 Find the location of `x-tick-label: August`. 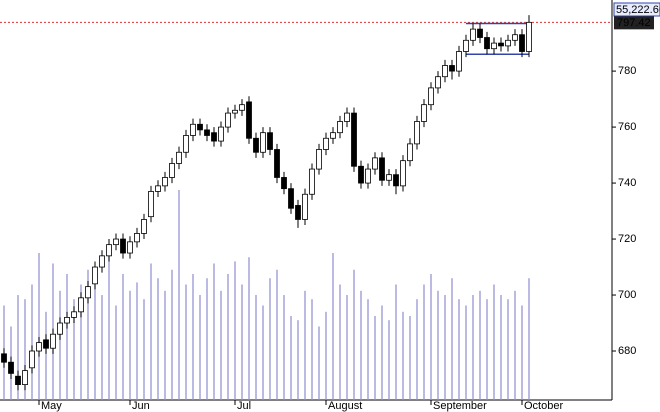

x-tick-label: August is located at coordinates (345, 406).